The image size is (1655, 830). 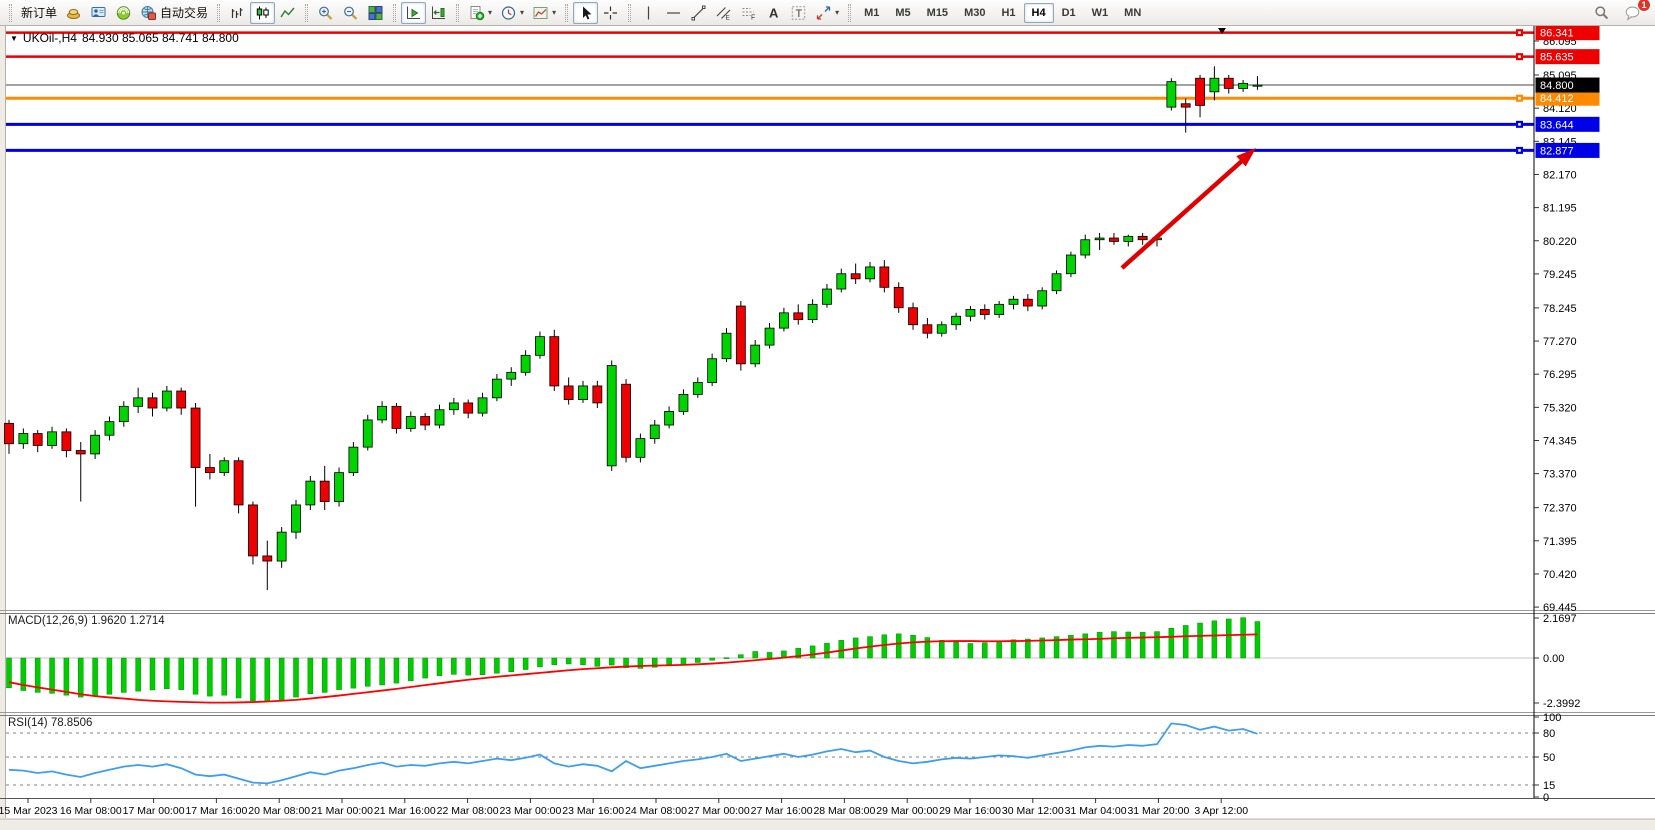 What do you see at coordinates (1100, 12) in the screenshot?
I see `timeframe-button-w1: W1` at bounding box center [1100, 12].